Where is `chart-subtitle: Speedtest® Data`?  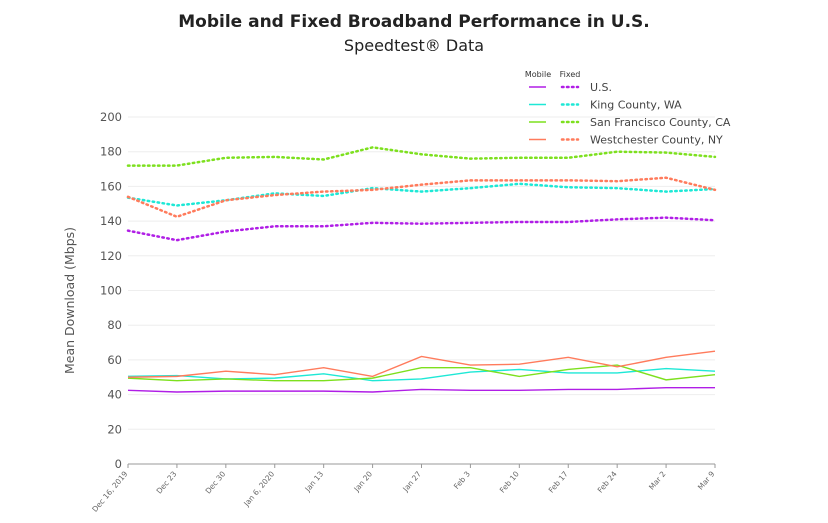
chart-subtitle: Speedtest® Data is located at coordinates (414, 45).